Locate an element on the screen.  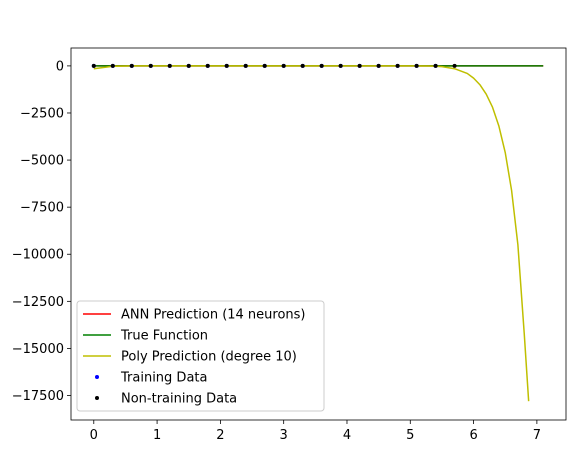
legend-entry-label: Non-training Data is located at coordinates (179, 399).